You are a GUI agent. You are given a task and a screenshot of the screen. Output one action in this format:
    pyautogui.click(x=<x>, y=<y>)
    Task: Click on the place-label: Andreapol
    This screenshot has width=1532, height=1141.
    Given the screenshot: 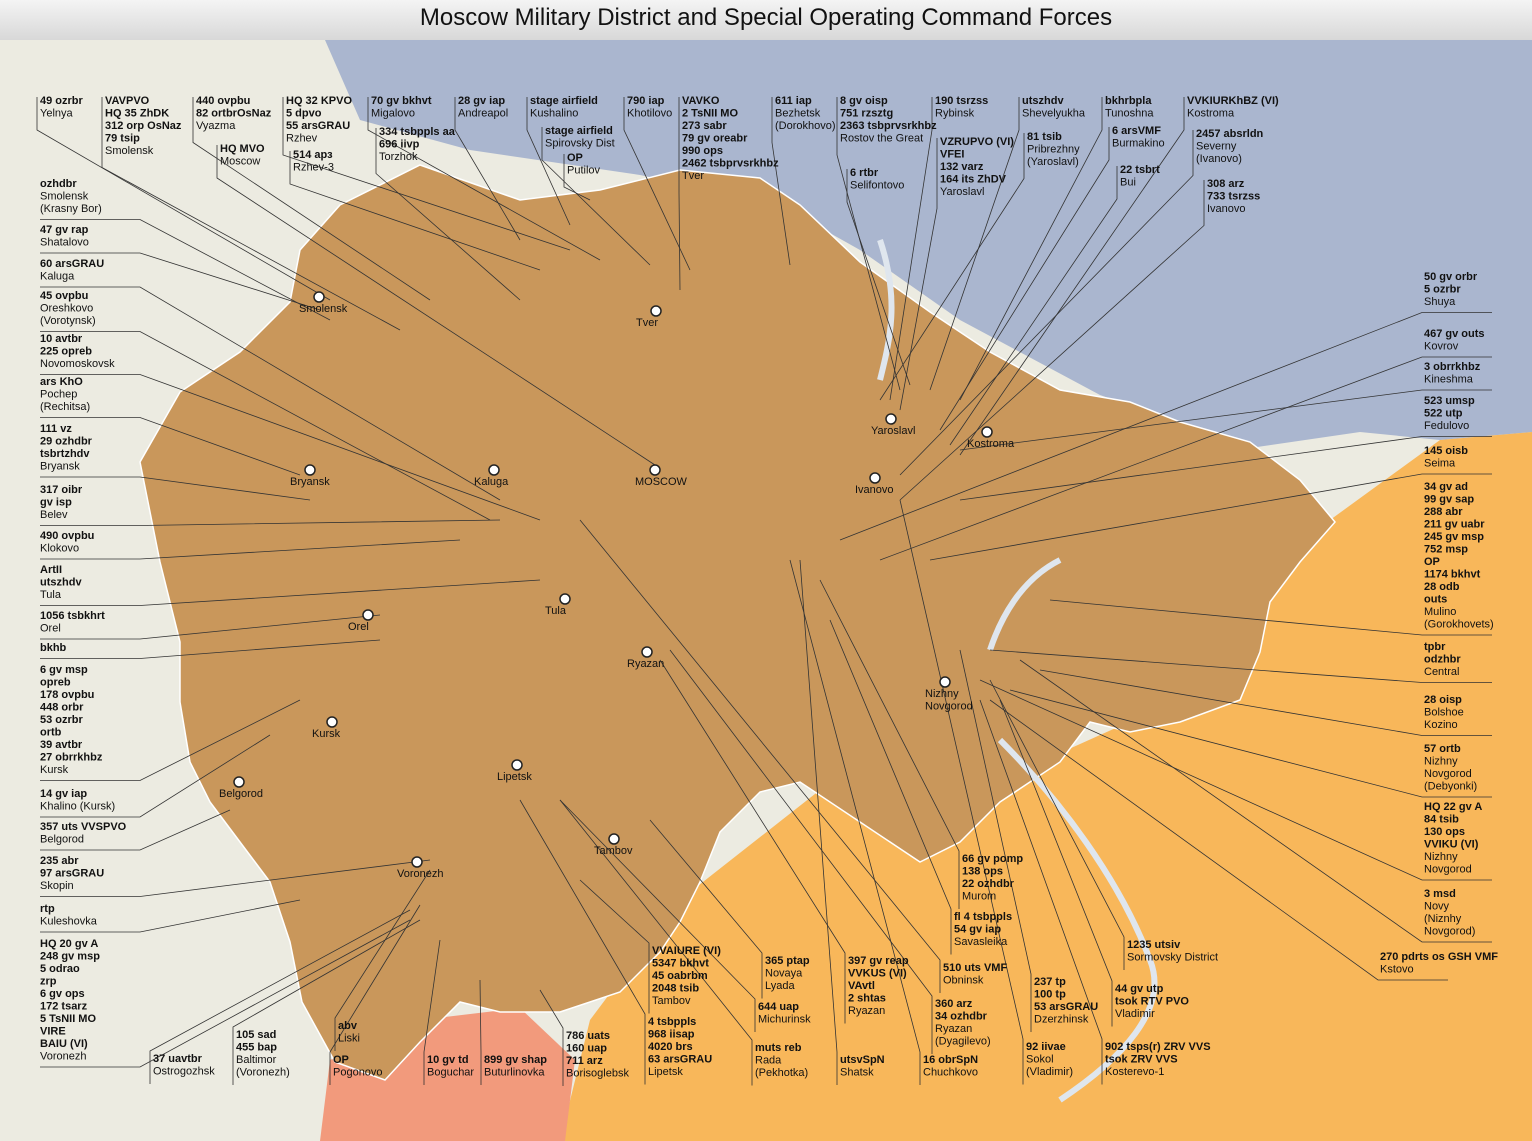 What is the action you would take?
    pyautogui.click(x=483, y=114)
    